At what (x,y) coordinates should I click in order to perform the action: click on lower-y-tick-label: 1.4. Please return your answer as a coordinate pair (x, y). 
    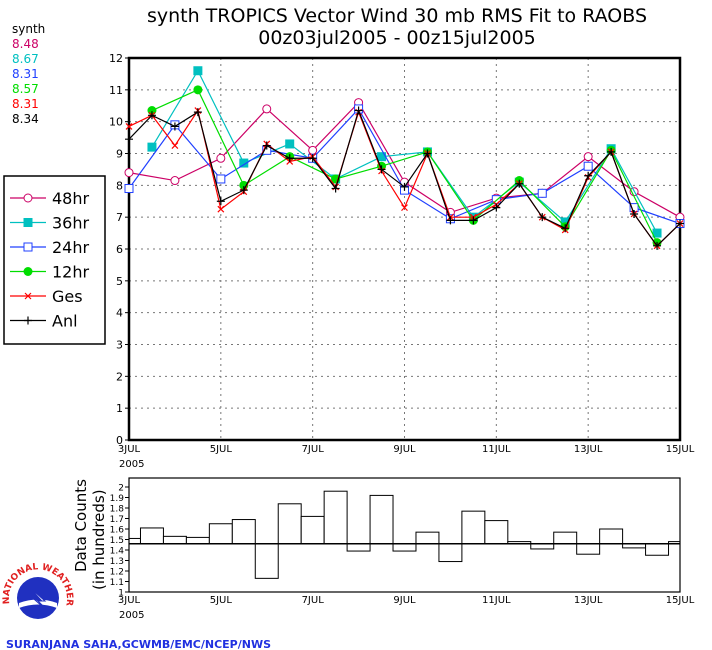
    Looking at the image, I should click on (117, 552).